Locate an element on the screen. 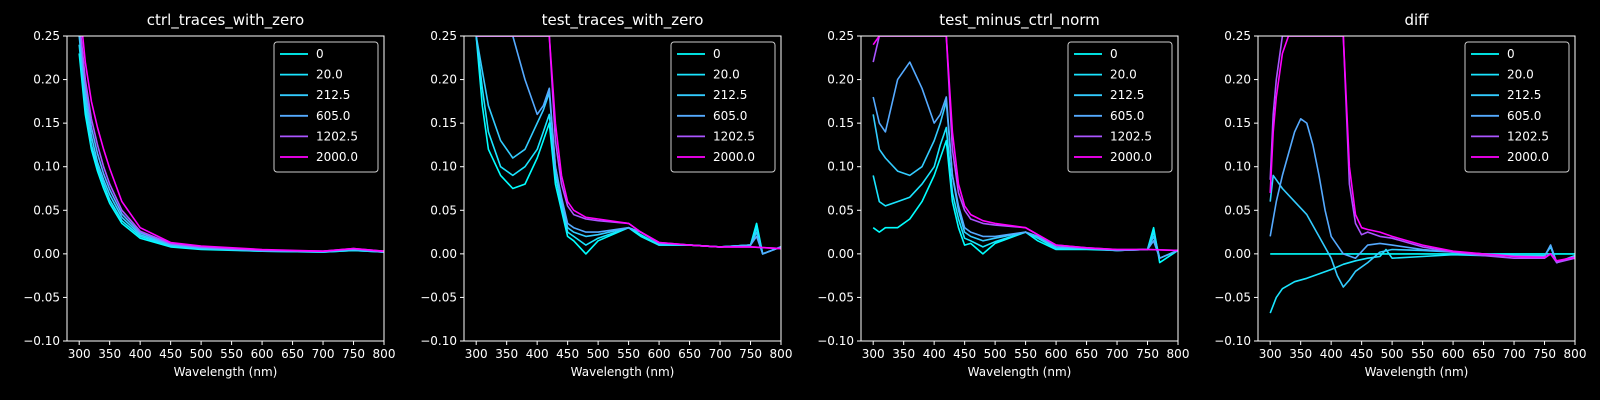 The width and height of the screenshot is (1600, 400). chart-title: ctrl_traces_with_zero is located at coordinates (225, 20).